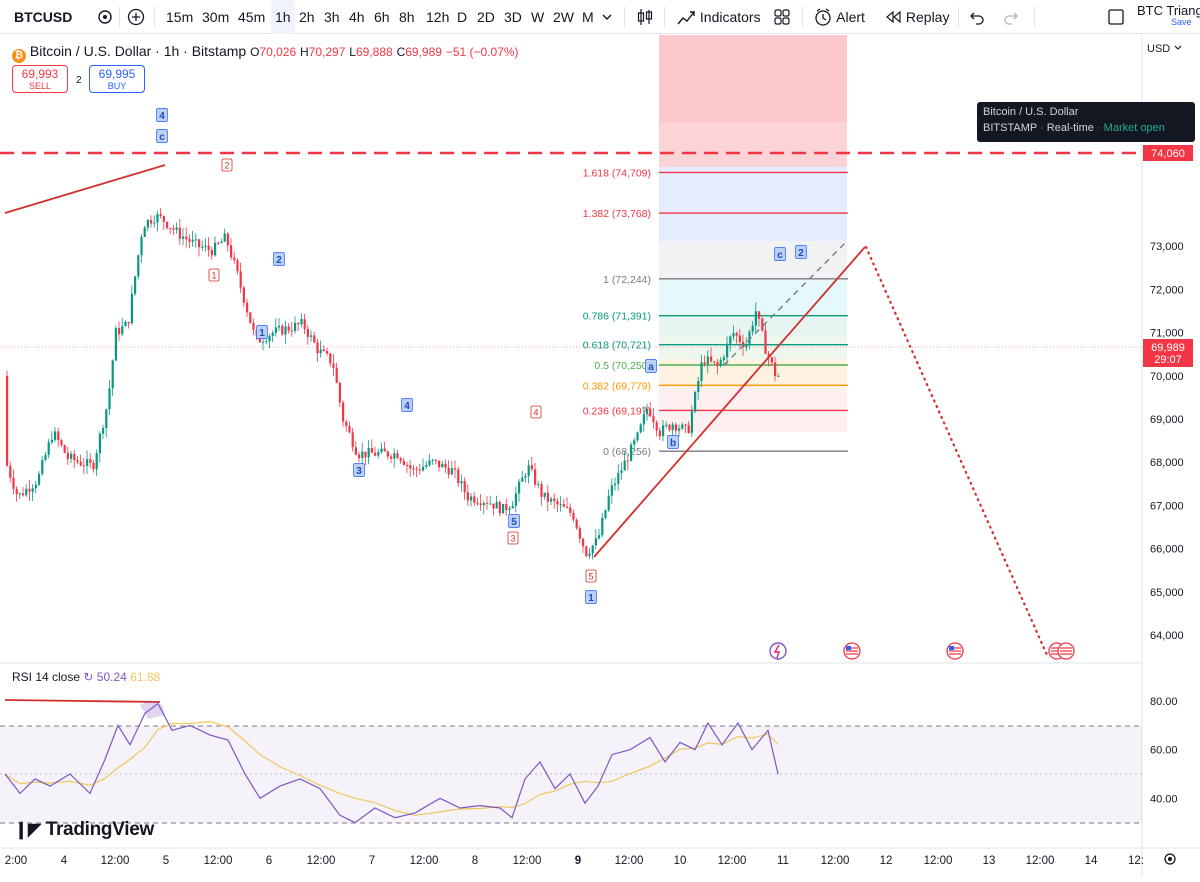 This screenshot has height=882, width=1200. Describe the element at coordinates (563, 17) in the screenshot. I see `timeframe-2W: 2W` at that location.